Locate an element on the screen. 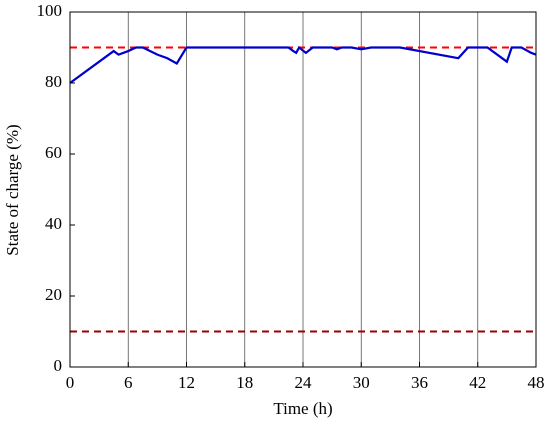 This screenshot has width=550, height=428. y-tick-label: 0 is located at coordinates (58, 365).